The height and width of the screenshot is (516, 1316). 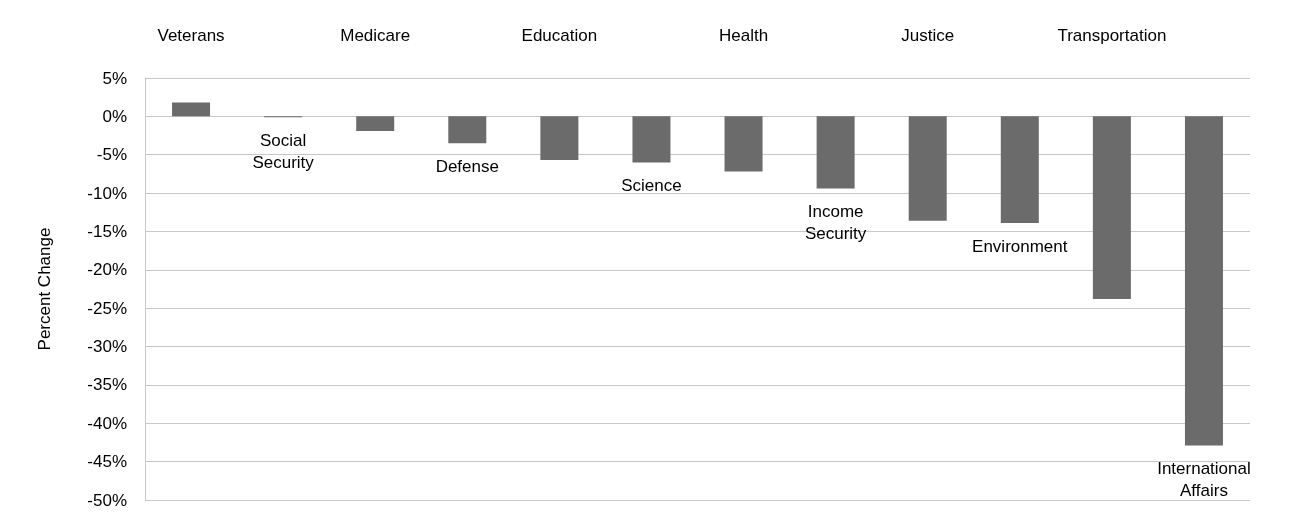 What do you see at coordinates (467, 166) in the screenshot?
I see `x-tick-label: Defense` at bounding box center [467, 166].